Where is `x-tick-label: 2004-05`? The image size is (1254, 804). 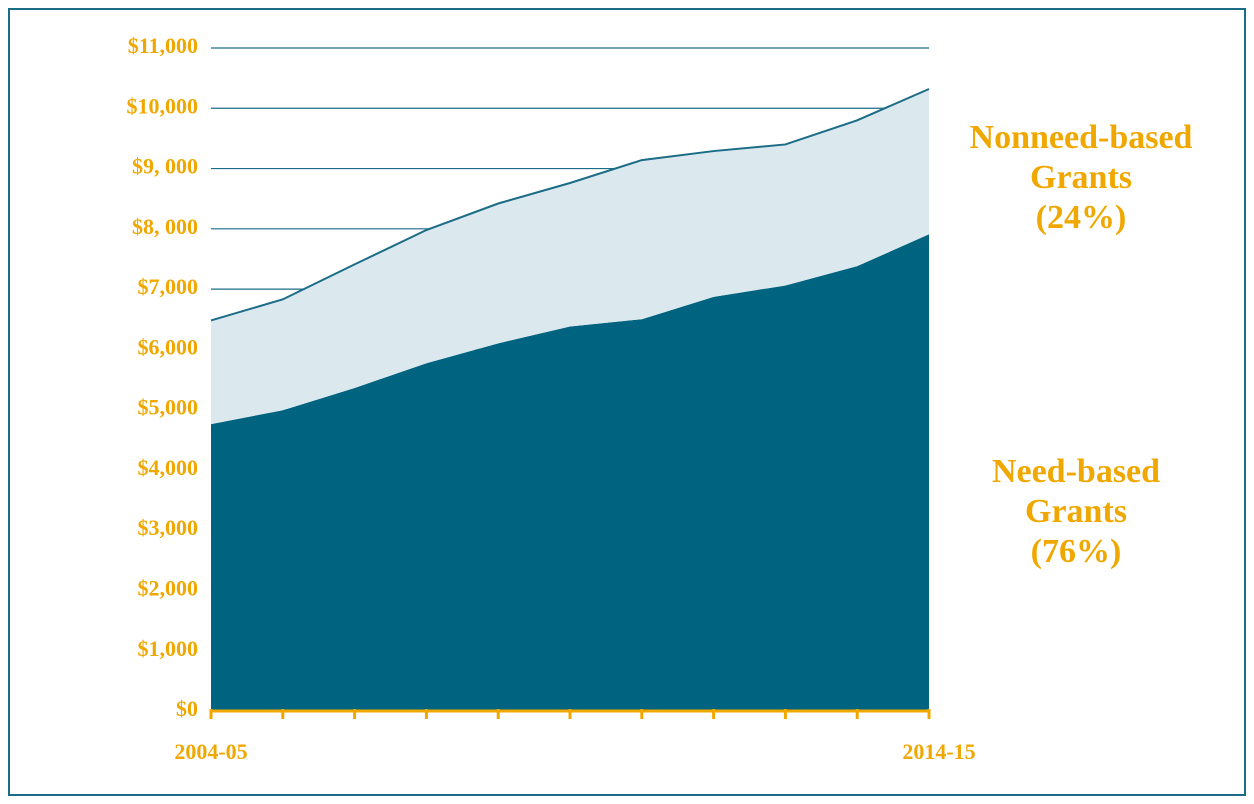 x-tick-label: 2004-05 is located at coordinates (210, 751).